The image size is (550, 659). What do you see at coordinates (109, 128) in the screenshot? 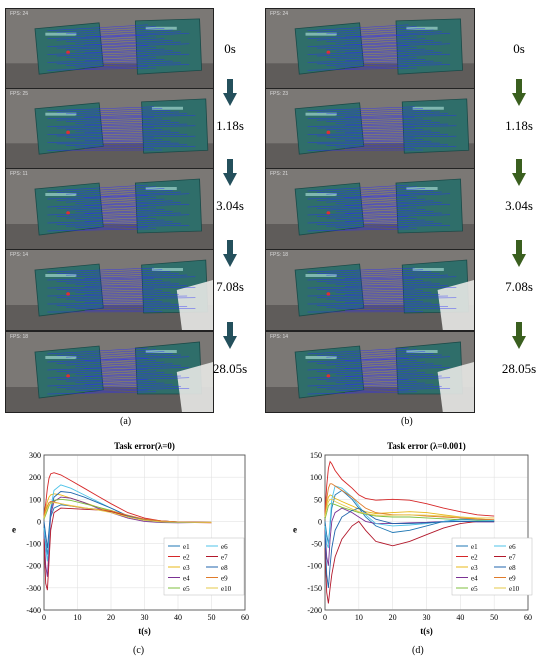
I see `video-frame: FPS: 25` at bounding box center [109, 128].